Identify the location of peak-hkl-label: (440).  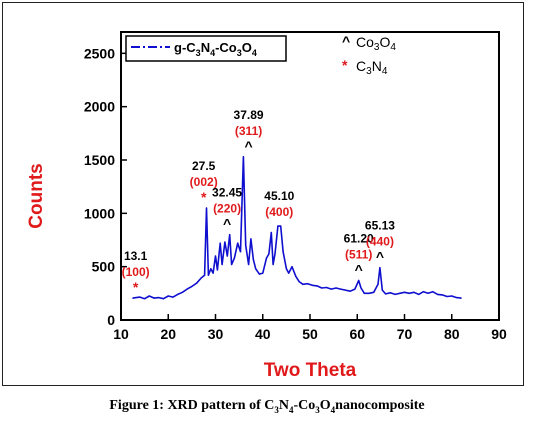
(380, 242).